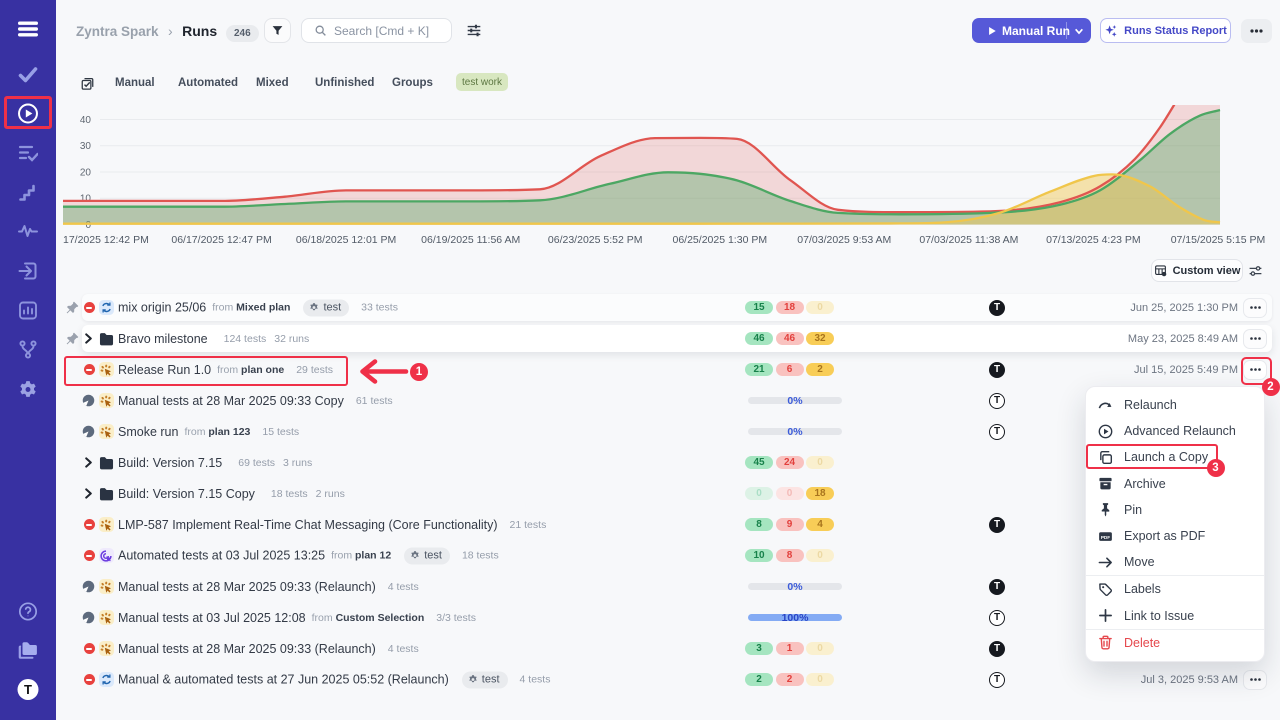 This screenshot has width=1280, height=720. I want to click on svg-text: 40, so click(86, 120).